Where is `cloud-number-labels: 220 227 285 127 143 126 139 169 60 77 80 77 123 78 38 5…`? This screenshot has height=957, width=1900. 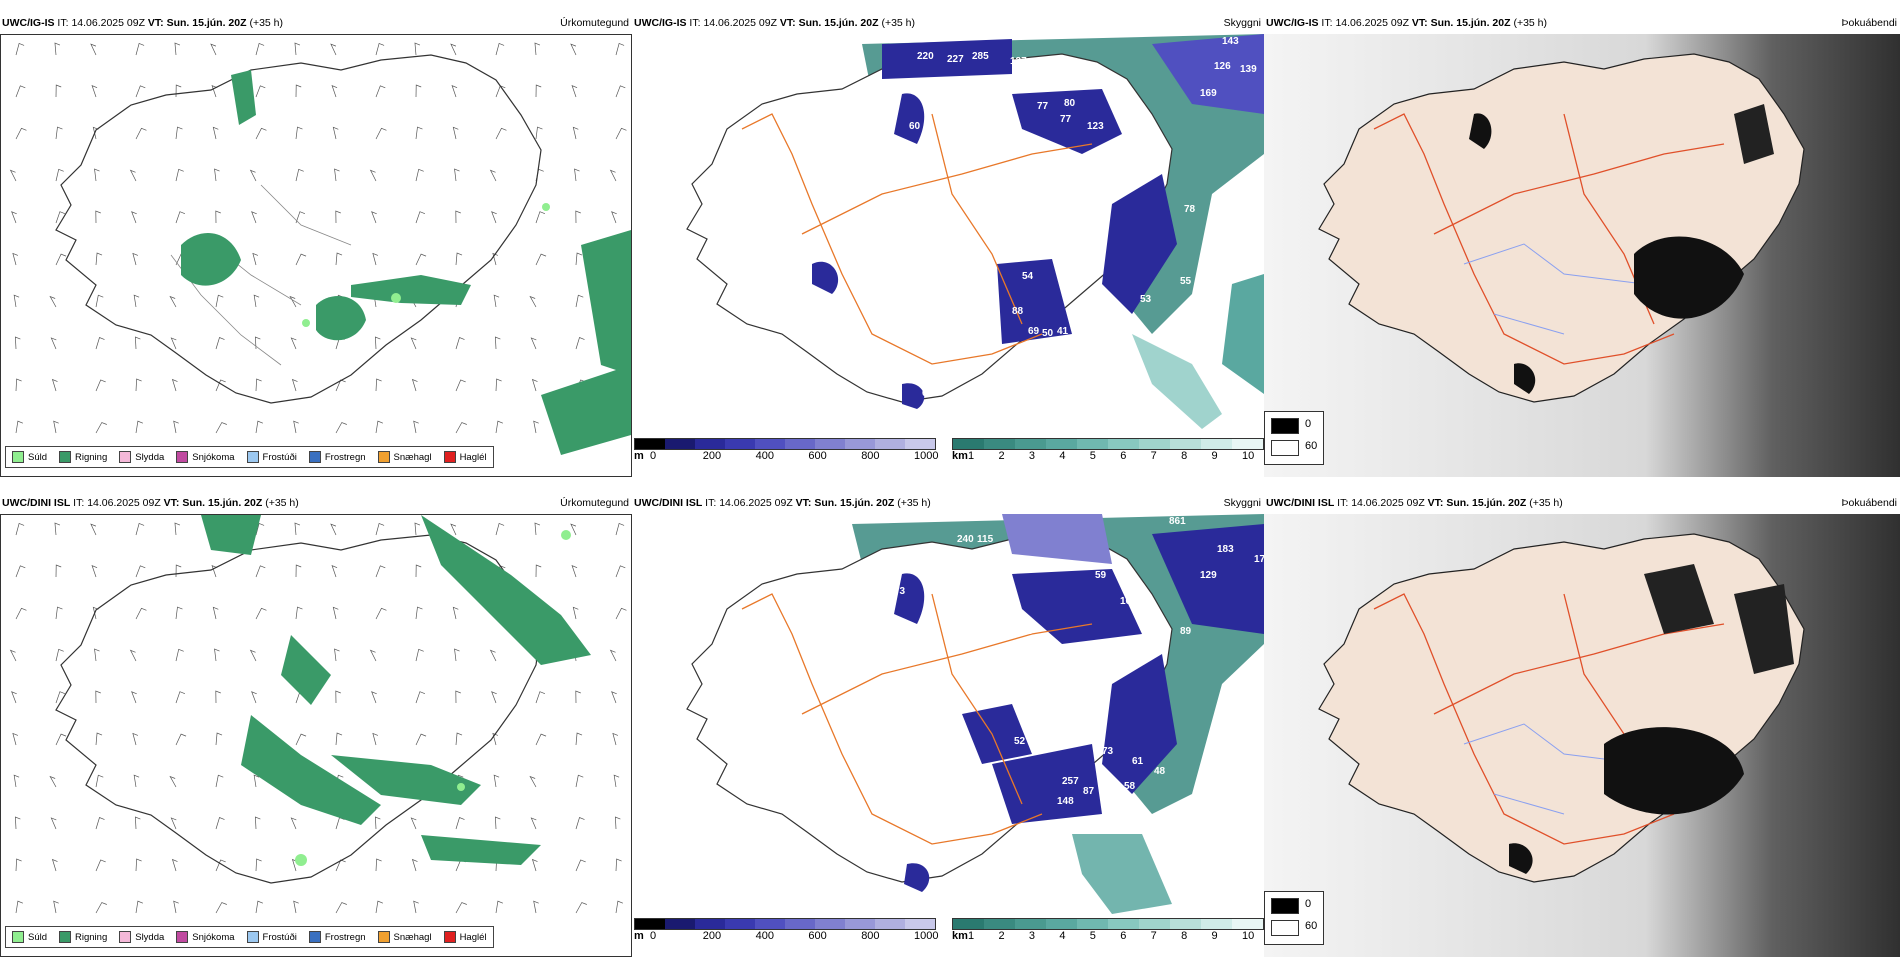 cloud-number-labels: 220 227 285 127 143 126 139 169 60 77 80 77 123 78 38 5… is located at coordinates (1053, 217).